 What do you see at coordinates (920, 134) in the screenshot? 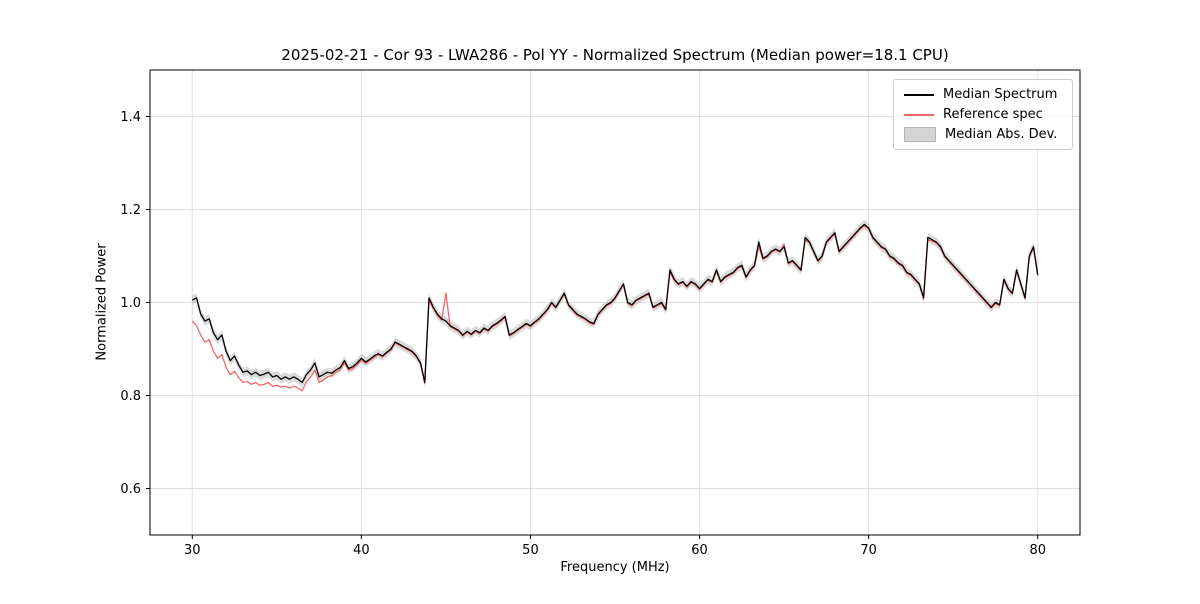
I see `median-abs-dev-patch-swatch` at bounding box center [920, 134].